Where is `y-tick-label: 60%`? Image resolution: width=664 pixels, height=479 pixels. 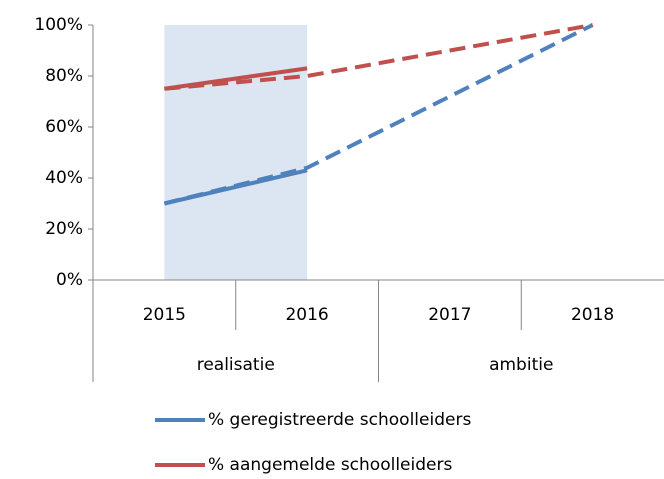 y-tick-label: 60% is located at coordinates (64, 127).